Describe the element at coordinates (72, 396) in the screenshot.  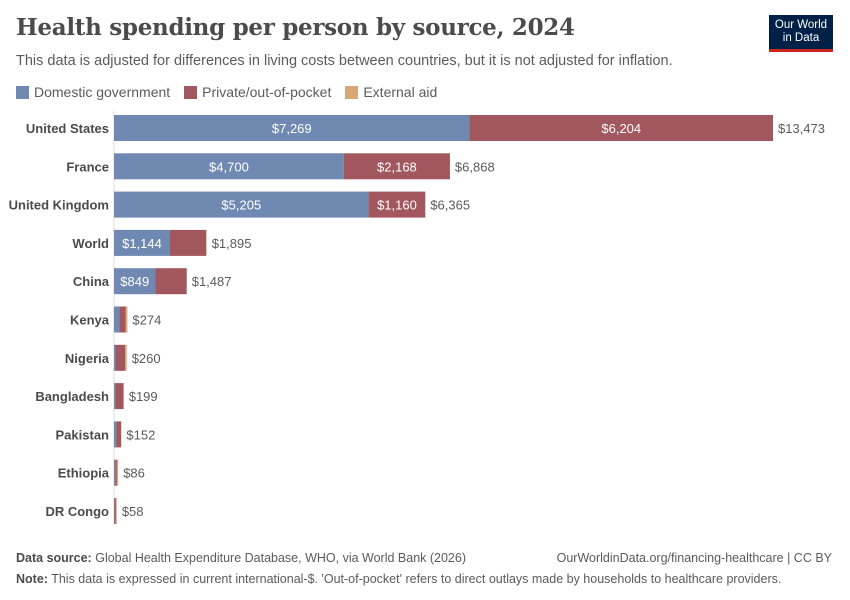
I see `category-label: Bangladesh` at that location.